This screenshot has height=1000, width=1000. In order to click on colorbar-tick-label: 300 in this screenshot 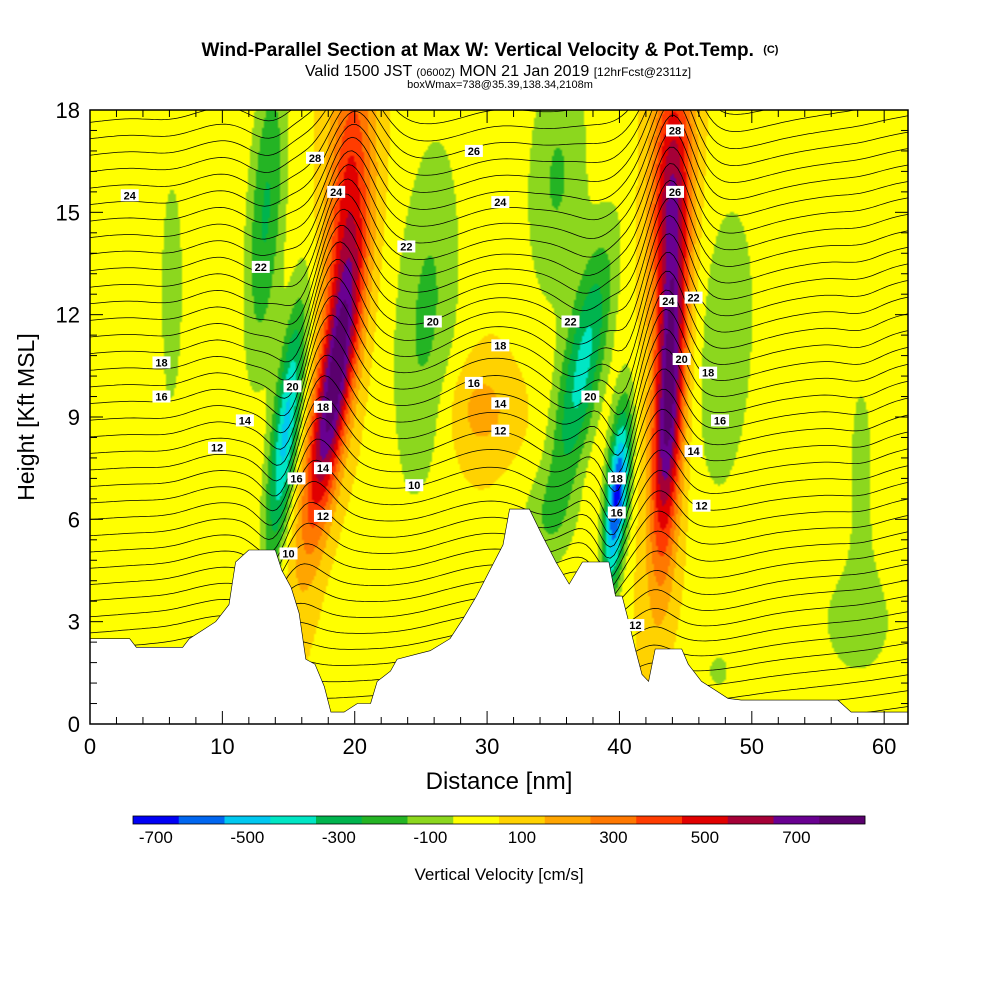, I will do `click(613, 837)`.